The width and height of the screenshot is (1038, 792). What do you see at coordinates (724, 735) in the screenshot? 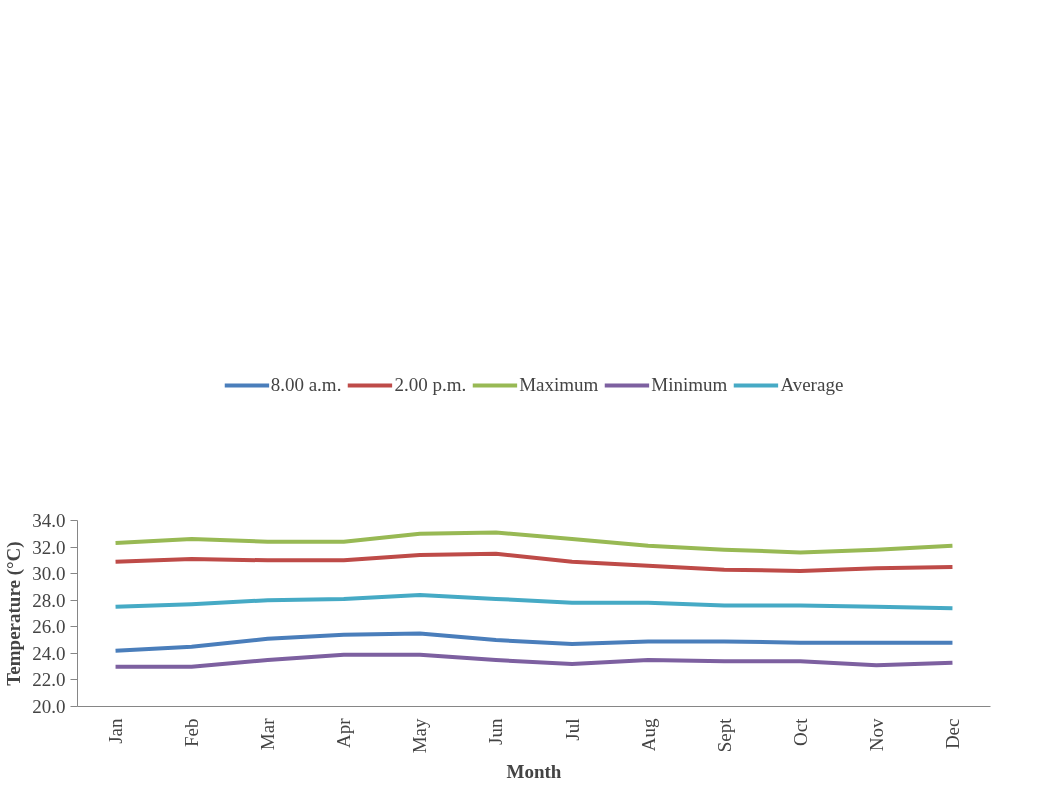
I see `x-tick-label: Sept` at bounding box center [724, 735].